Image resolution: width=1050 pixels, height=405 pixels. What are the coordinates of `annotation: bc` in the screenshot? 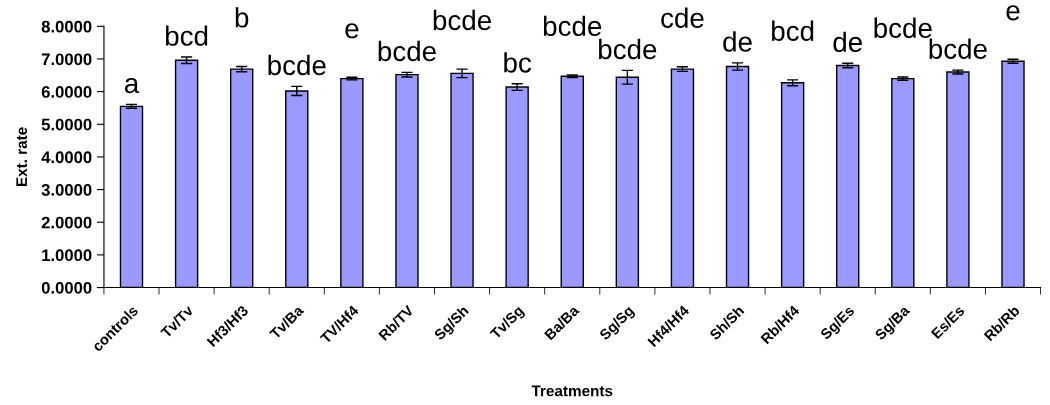 It's located at (518, 62).